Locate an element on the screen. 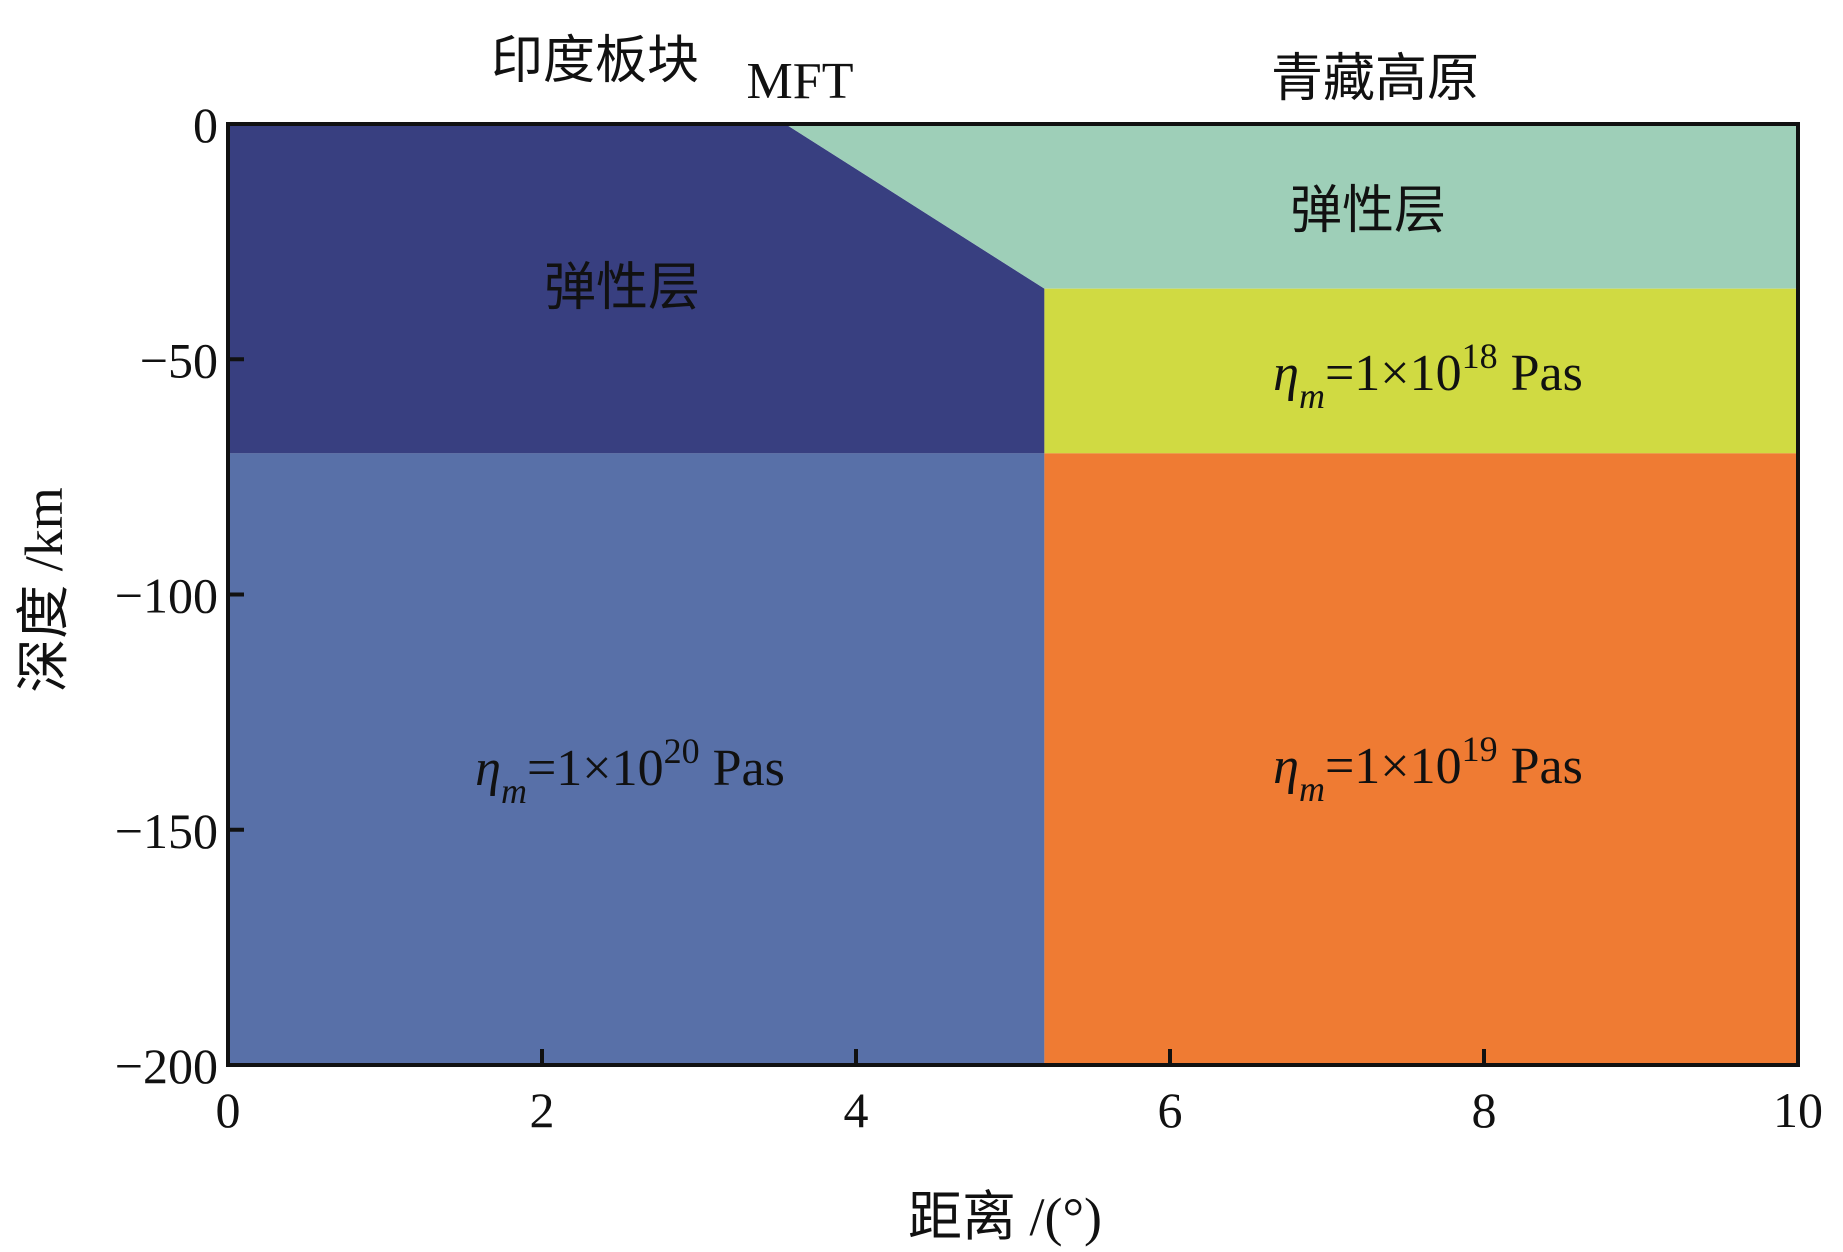  y-tick-label: 0 is located at coordinates (205, 125).